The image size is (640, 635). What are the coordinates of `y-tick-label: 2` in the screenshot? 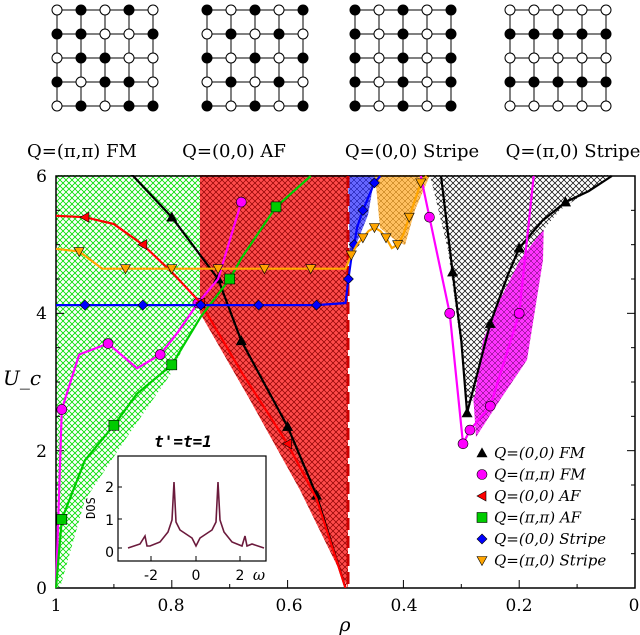 It's located at (41, 452).